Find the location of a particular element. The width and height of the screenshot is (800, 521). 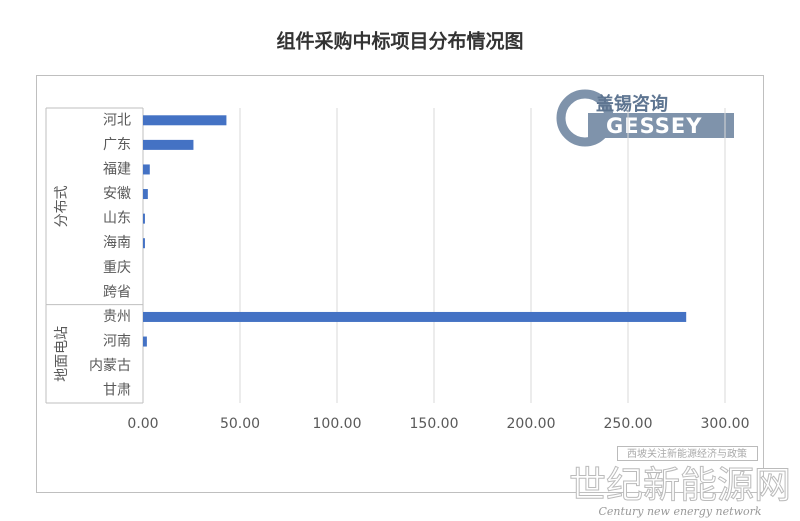

logo-brand: GESSEY is located at coordinates (654, 126).